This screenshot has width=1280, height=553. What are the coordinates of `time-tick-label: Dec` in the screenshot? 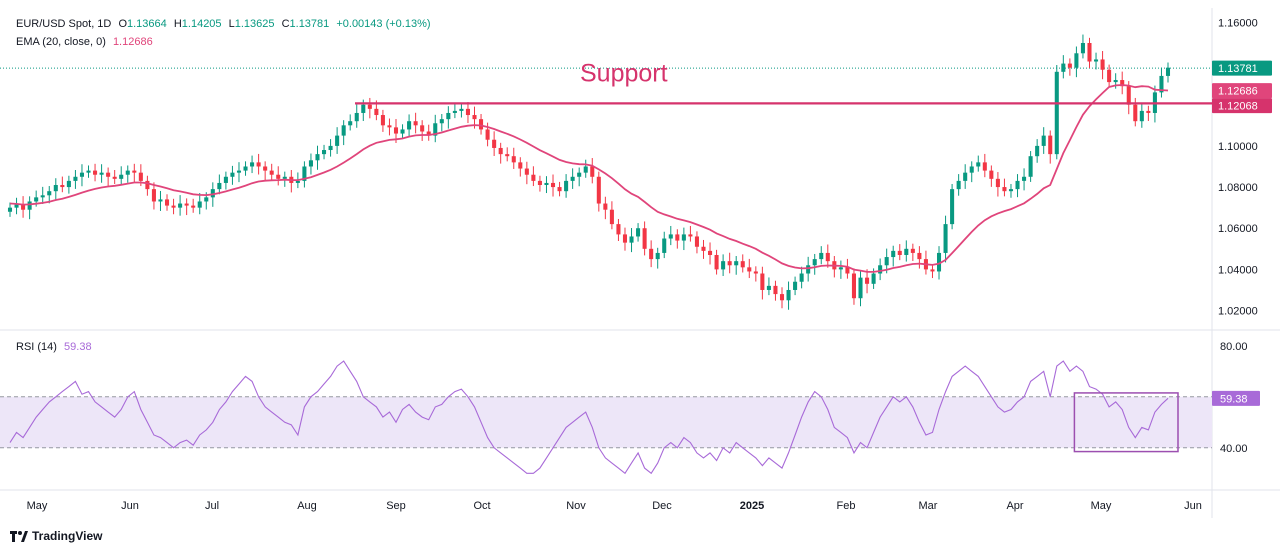 It's located at (662, 506).